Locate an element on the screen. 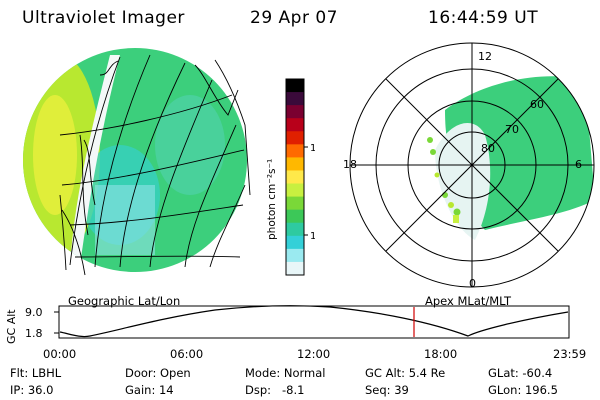  colorbar-frame is located at coordinates (295, 177).